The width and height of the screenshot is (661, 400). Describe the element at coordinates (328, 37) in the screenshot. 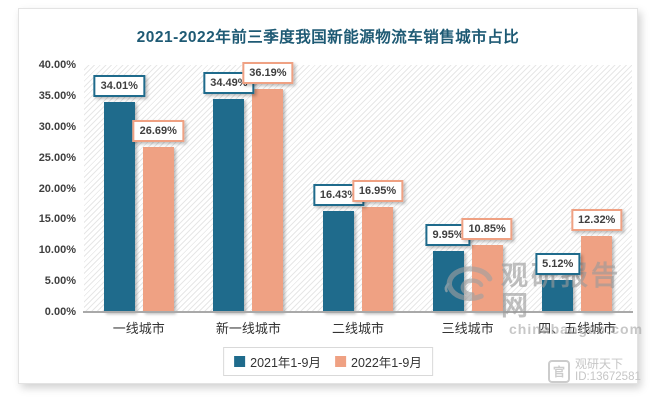

I see `chart-title: 2021-2022年前三季度我国新能源物流车销售城市占比` at that location.